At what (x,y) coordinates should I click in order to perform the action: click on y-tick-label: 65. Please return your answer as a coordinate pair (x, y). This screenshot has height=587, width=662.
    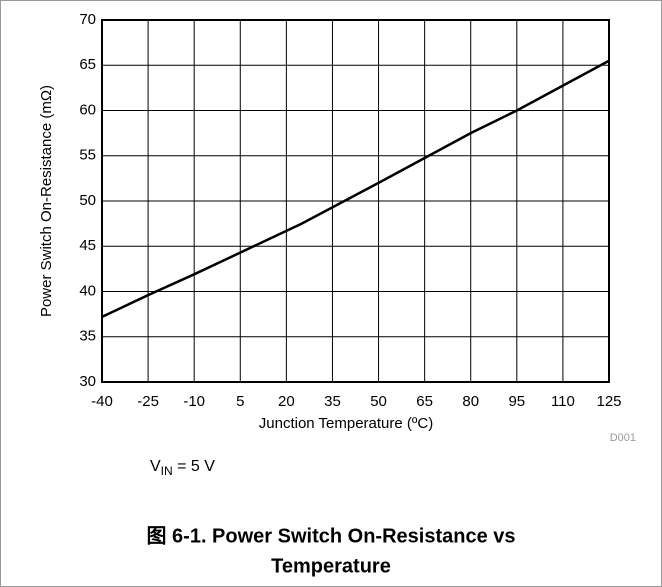
    Looking at the image, I should click on (87, 64).